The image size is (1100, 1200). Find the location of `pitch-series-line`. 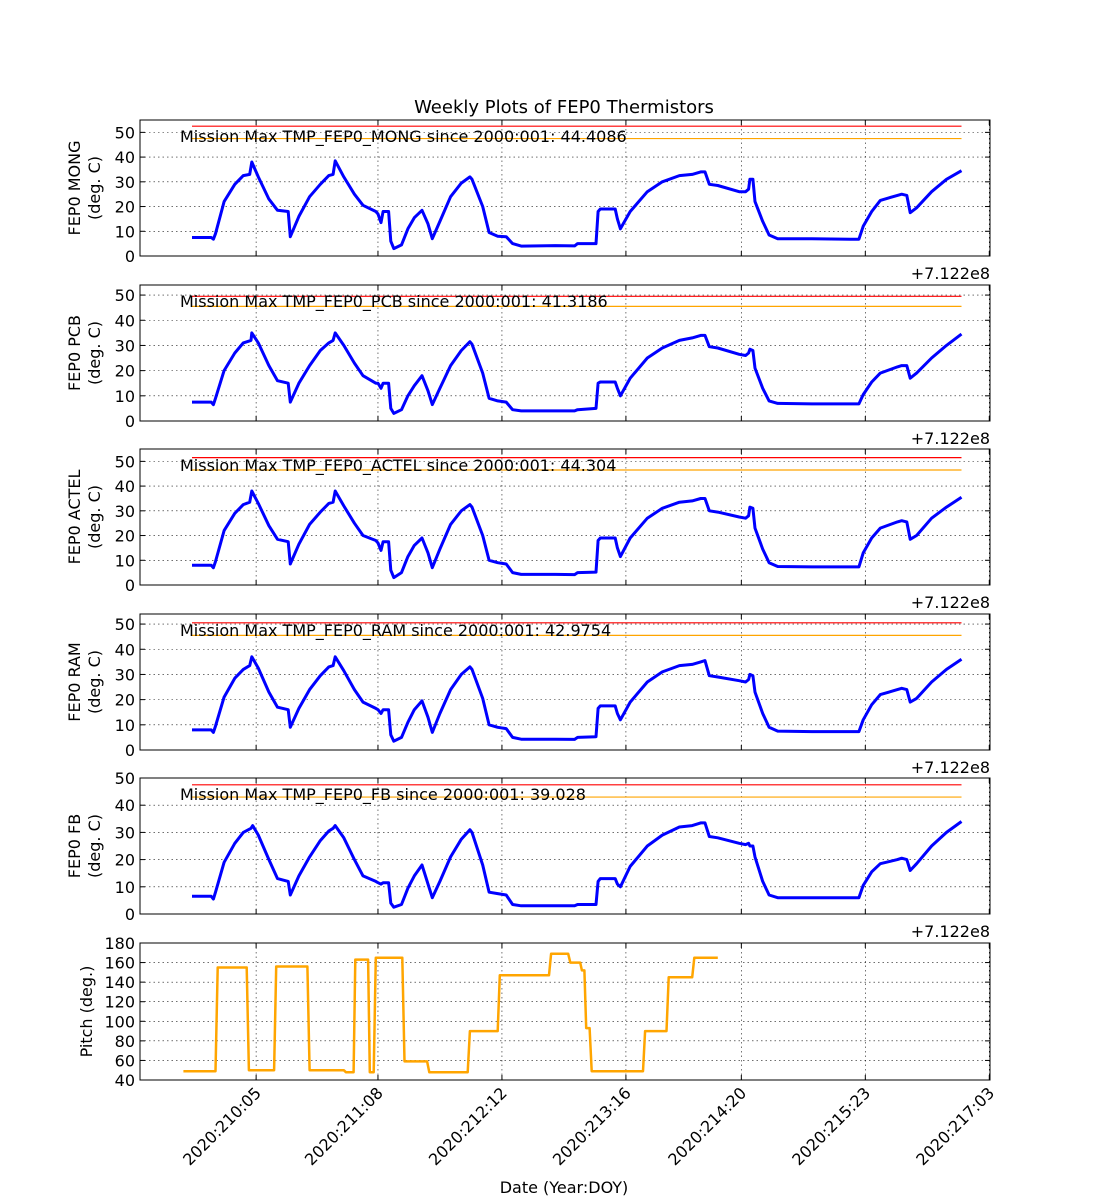

pitch-series-line is located at coordinates (450, 1013).